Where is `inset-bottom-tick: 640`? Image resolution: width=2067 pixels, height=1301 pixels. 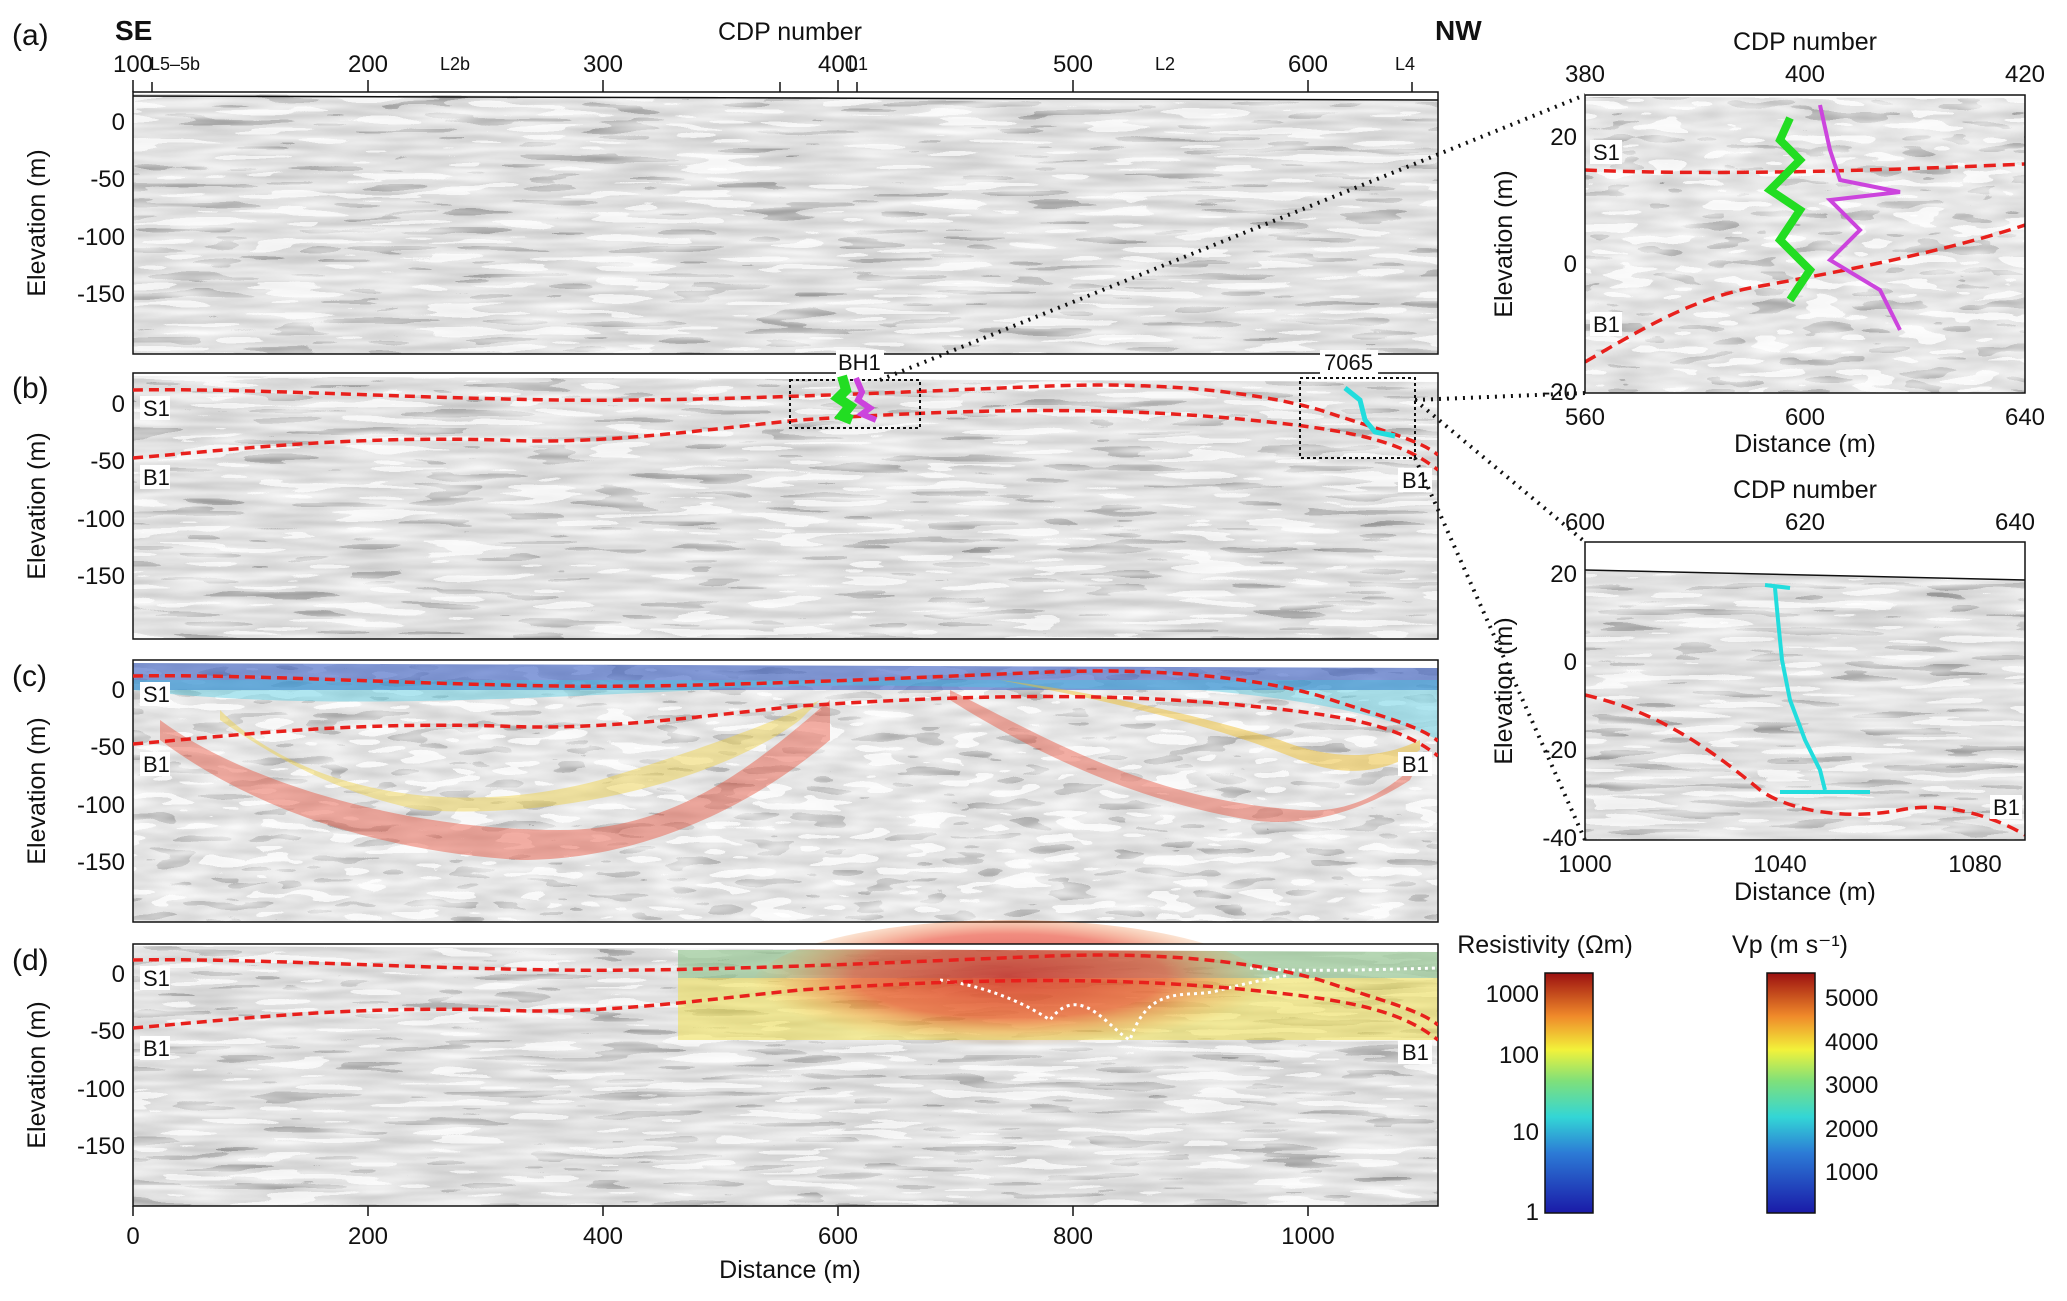
inset-bottom-tick: 640 is located at coordinates (2025, 417).